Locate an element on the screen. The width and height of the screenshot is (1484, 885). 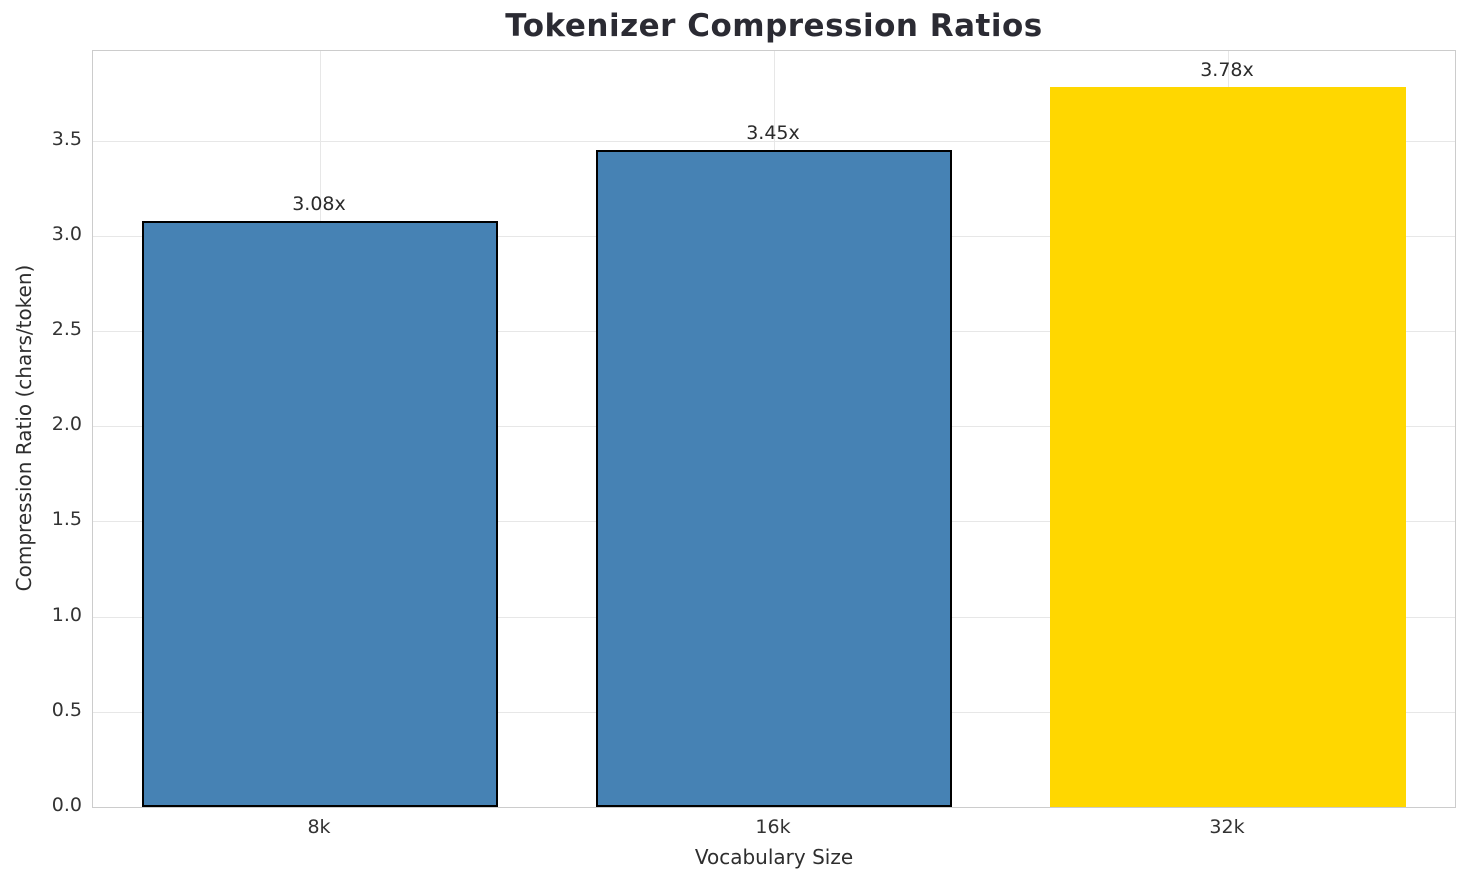
y-tick-label: 1.0 is located at coordinates (66, 614).